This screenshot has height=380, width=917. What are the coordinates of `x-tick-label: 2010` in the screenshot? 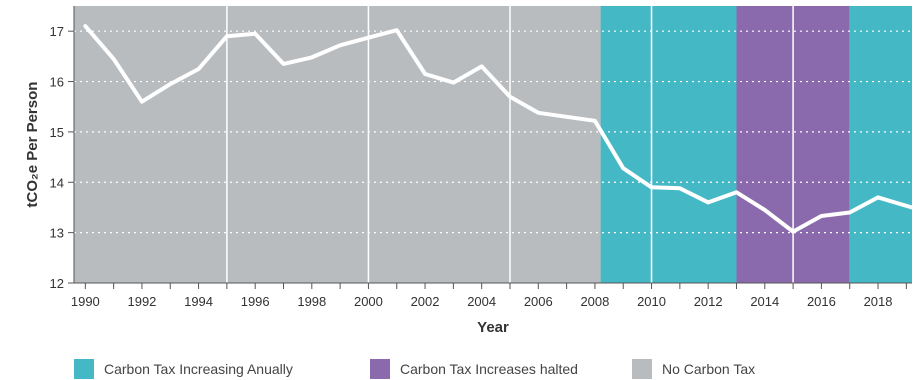 It's located at (651, 301).